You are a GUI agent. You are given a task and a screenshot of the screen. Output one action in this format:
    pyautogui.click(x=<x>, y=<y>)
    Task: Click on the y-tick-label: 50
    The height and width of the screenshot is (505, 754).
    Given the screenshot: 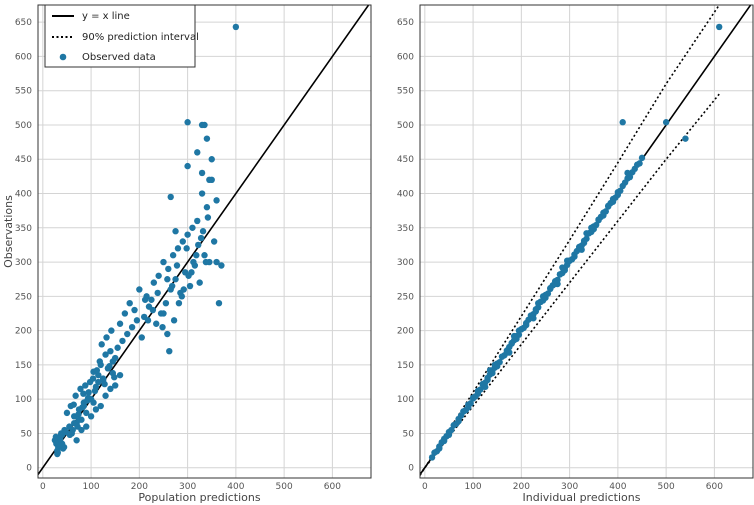 What is the action you would take?
    pyautogui.click(x=409, y=434)
    